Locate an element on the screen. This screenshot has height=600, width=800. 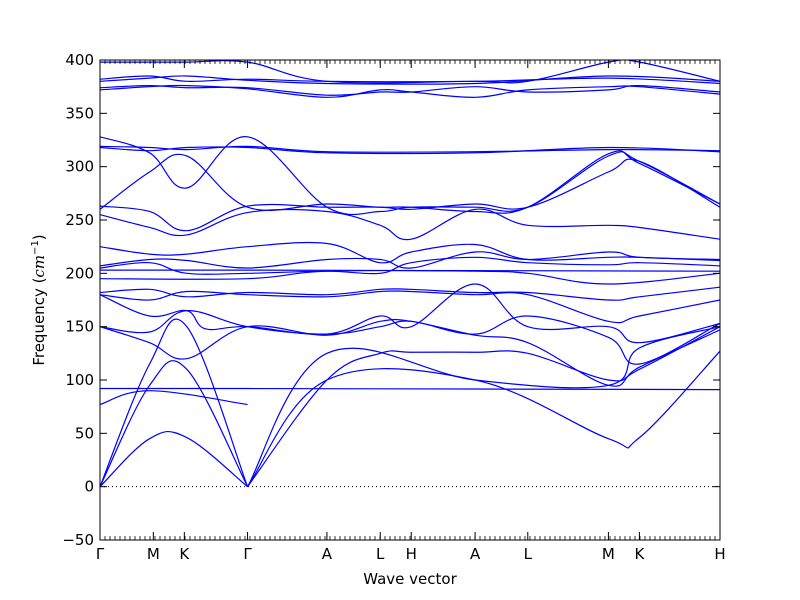
y-tick-label: 100 is located at coordinates (79, 380).